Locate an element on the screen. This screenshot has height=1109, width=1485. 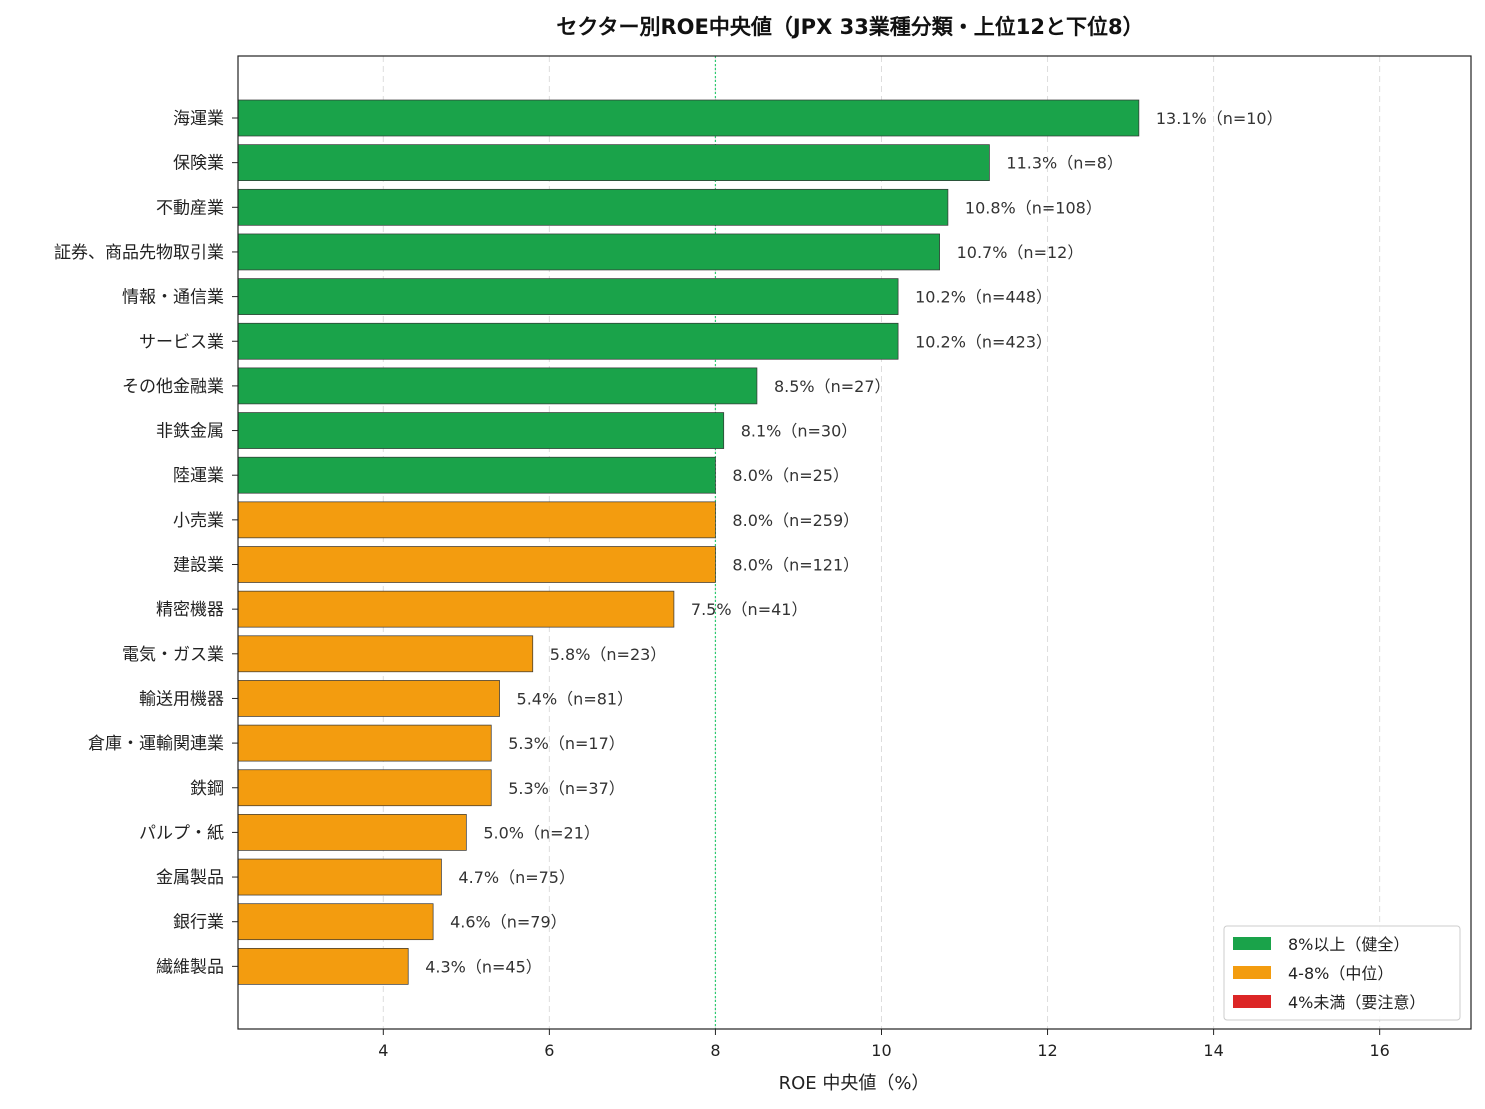
bar-value-label-5: 10.2%（n=423） is located at coordinates (983, 341).